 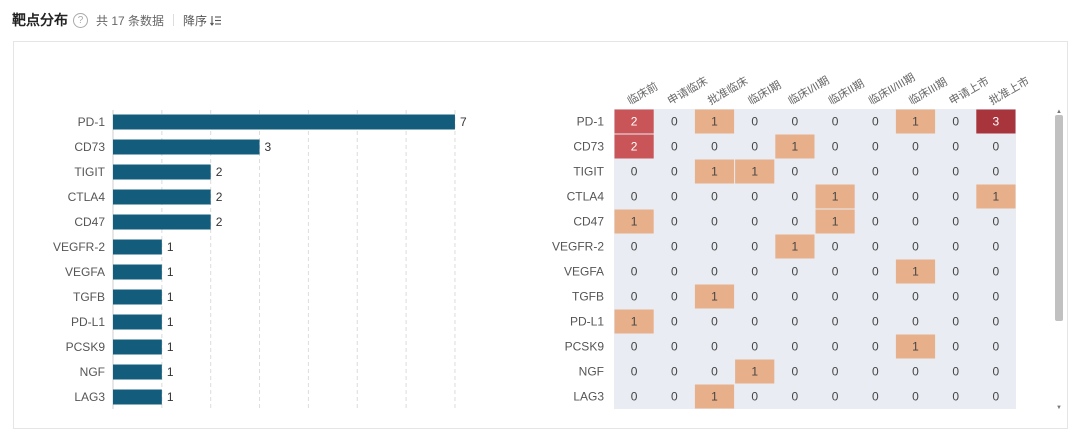 I want to click on bar-category-label: VEGFA, so click(x=85, y=272).